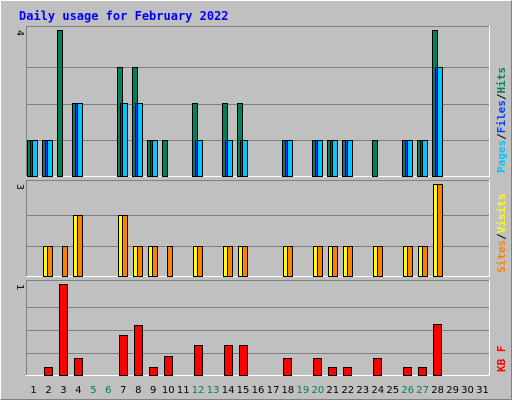 The width and height of the screenshot is (512, 400). I want to click on x-tick-label: 22, so click(347, 390).